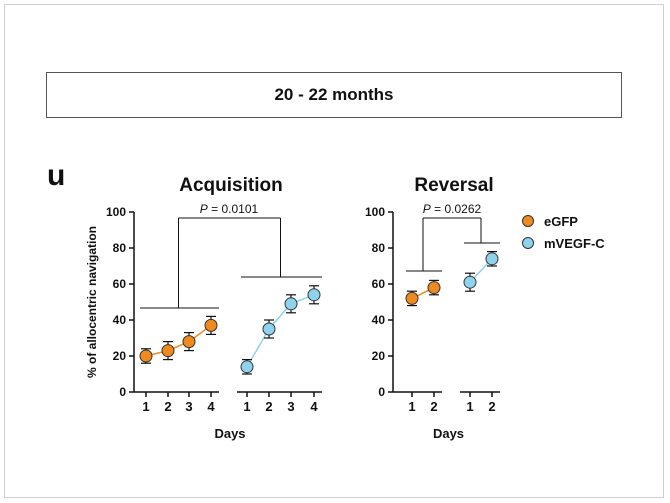  What do you see at coordinates (528, 221) in the screenshot?
I see `legend-swatch-egfp` at bounding box center [528, 221].